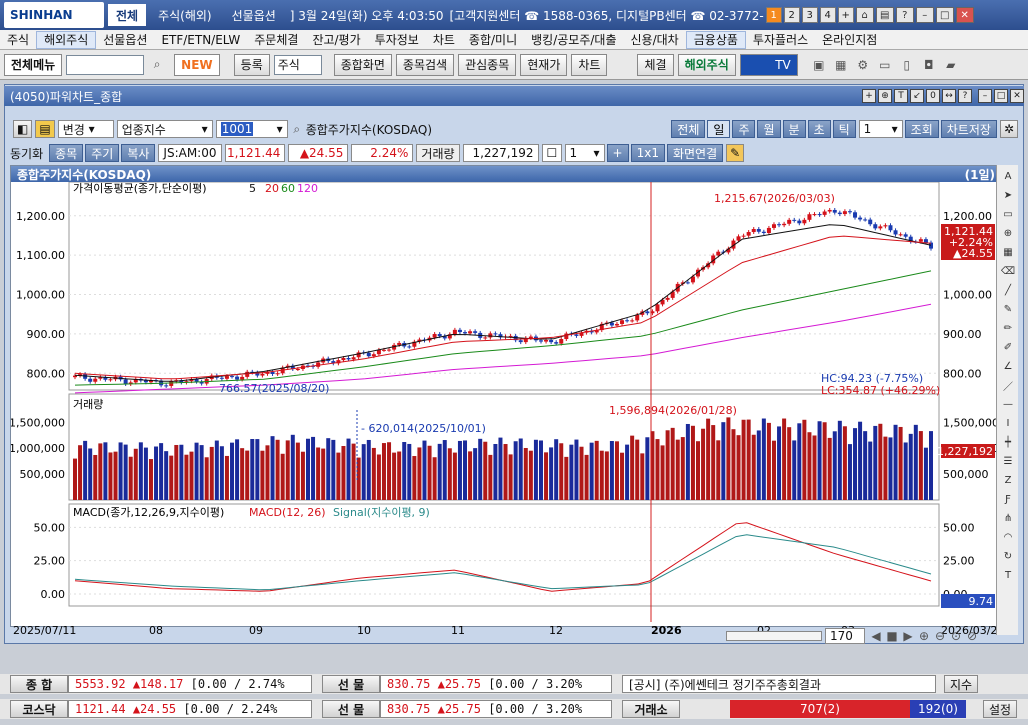  Describe the element at coordinates (654, 40) in the screenshot. I see `menu-item-10: 신용/대차` at that location.